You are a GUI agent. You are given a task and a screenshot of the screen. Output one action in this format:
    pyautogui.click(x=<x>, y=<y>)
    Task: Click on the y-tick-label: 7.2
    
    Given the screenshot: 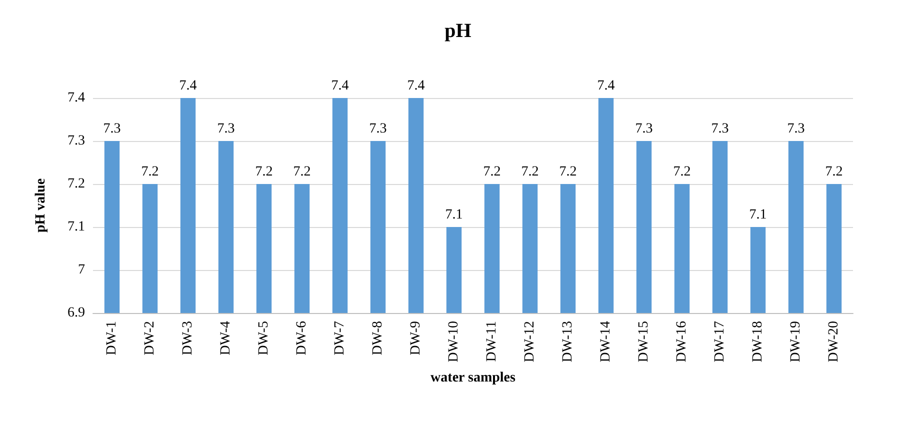 What is the action you would take?
    pyautogui.click(x=76, y=184)
    